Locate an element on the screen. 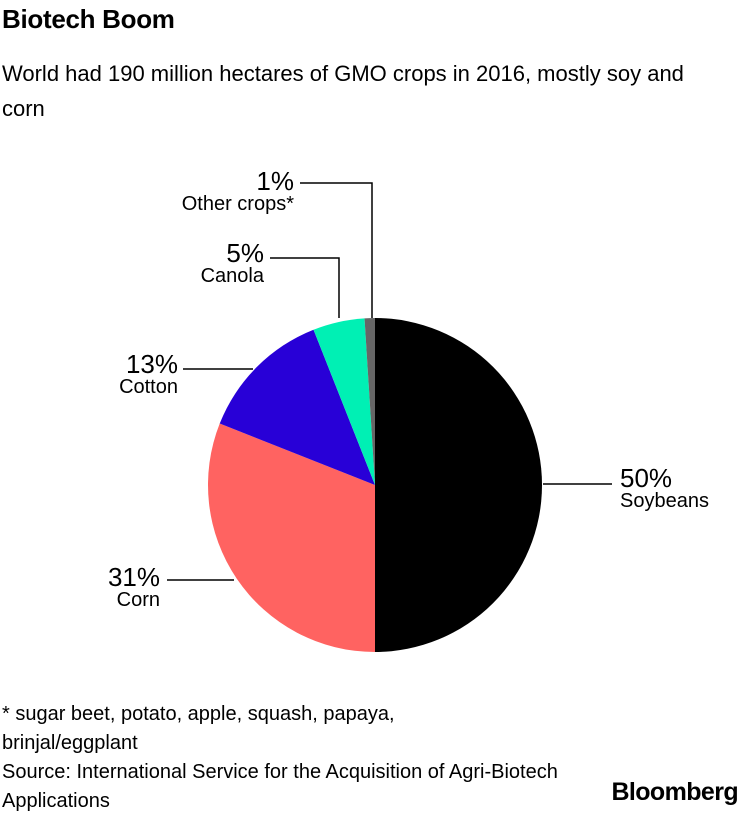 This screenshot has width=750, height=816. value-label-canola: 5% is located at coordinates (245, 253).